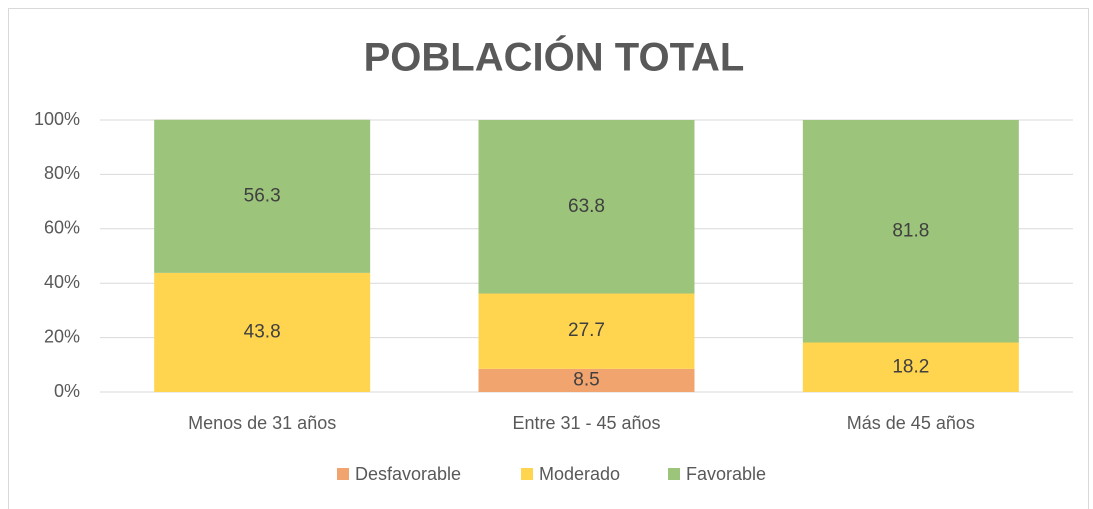  I want to click on y-tick-label: 20%, so click(62, 336).